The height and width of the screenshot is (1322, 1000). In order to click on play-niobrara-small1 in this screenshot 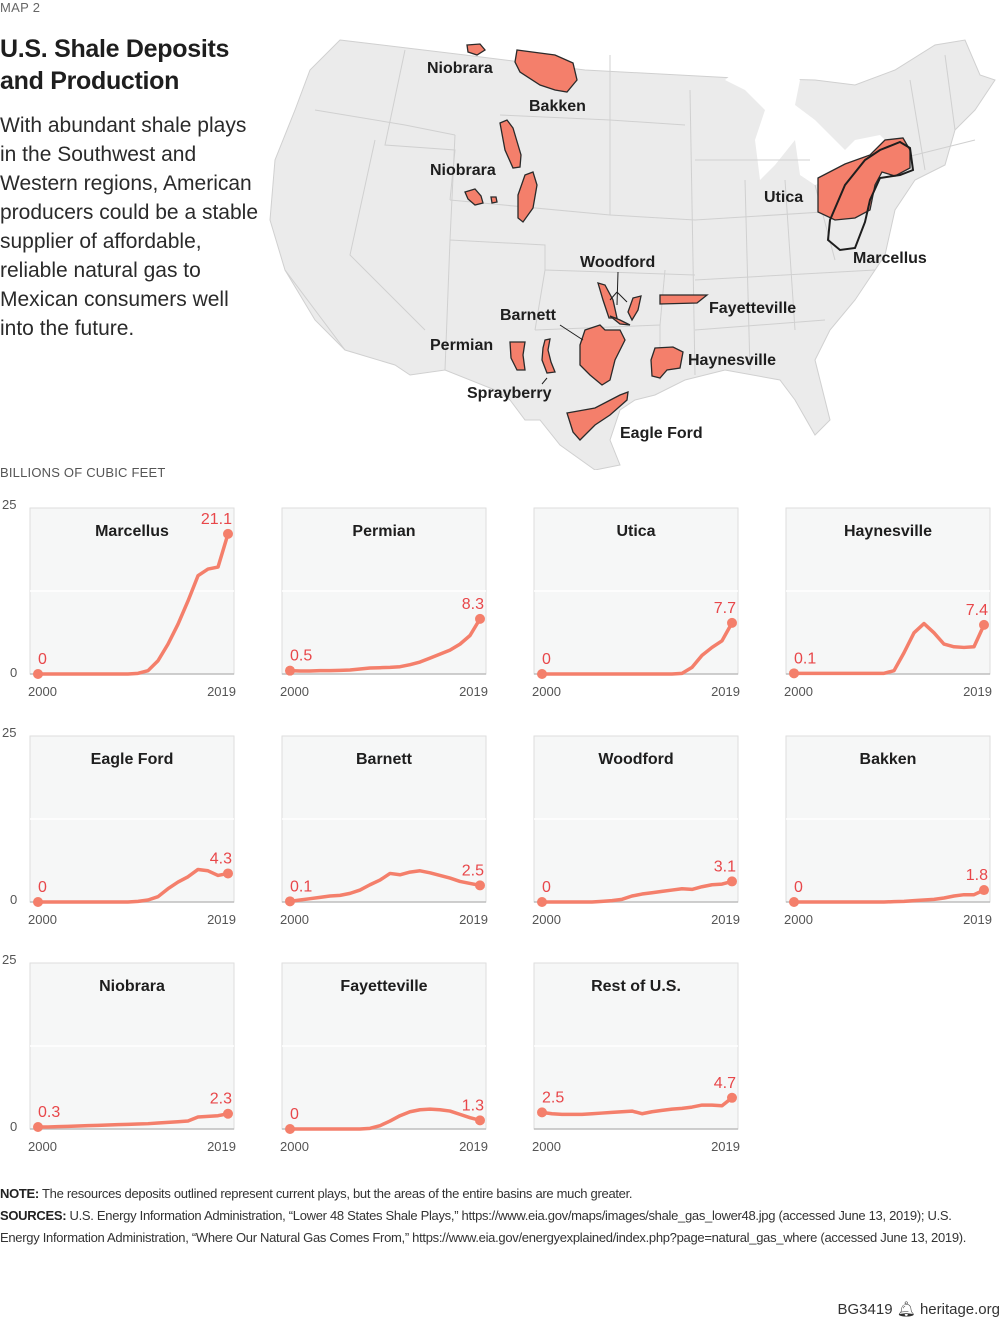, I will do `click(474, 197)`.